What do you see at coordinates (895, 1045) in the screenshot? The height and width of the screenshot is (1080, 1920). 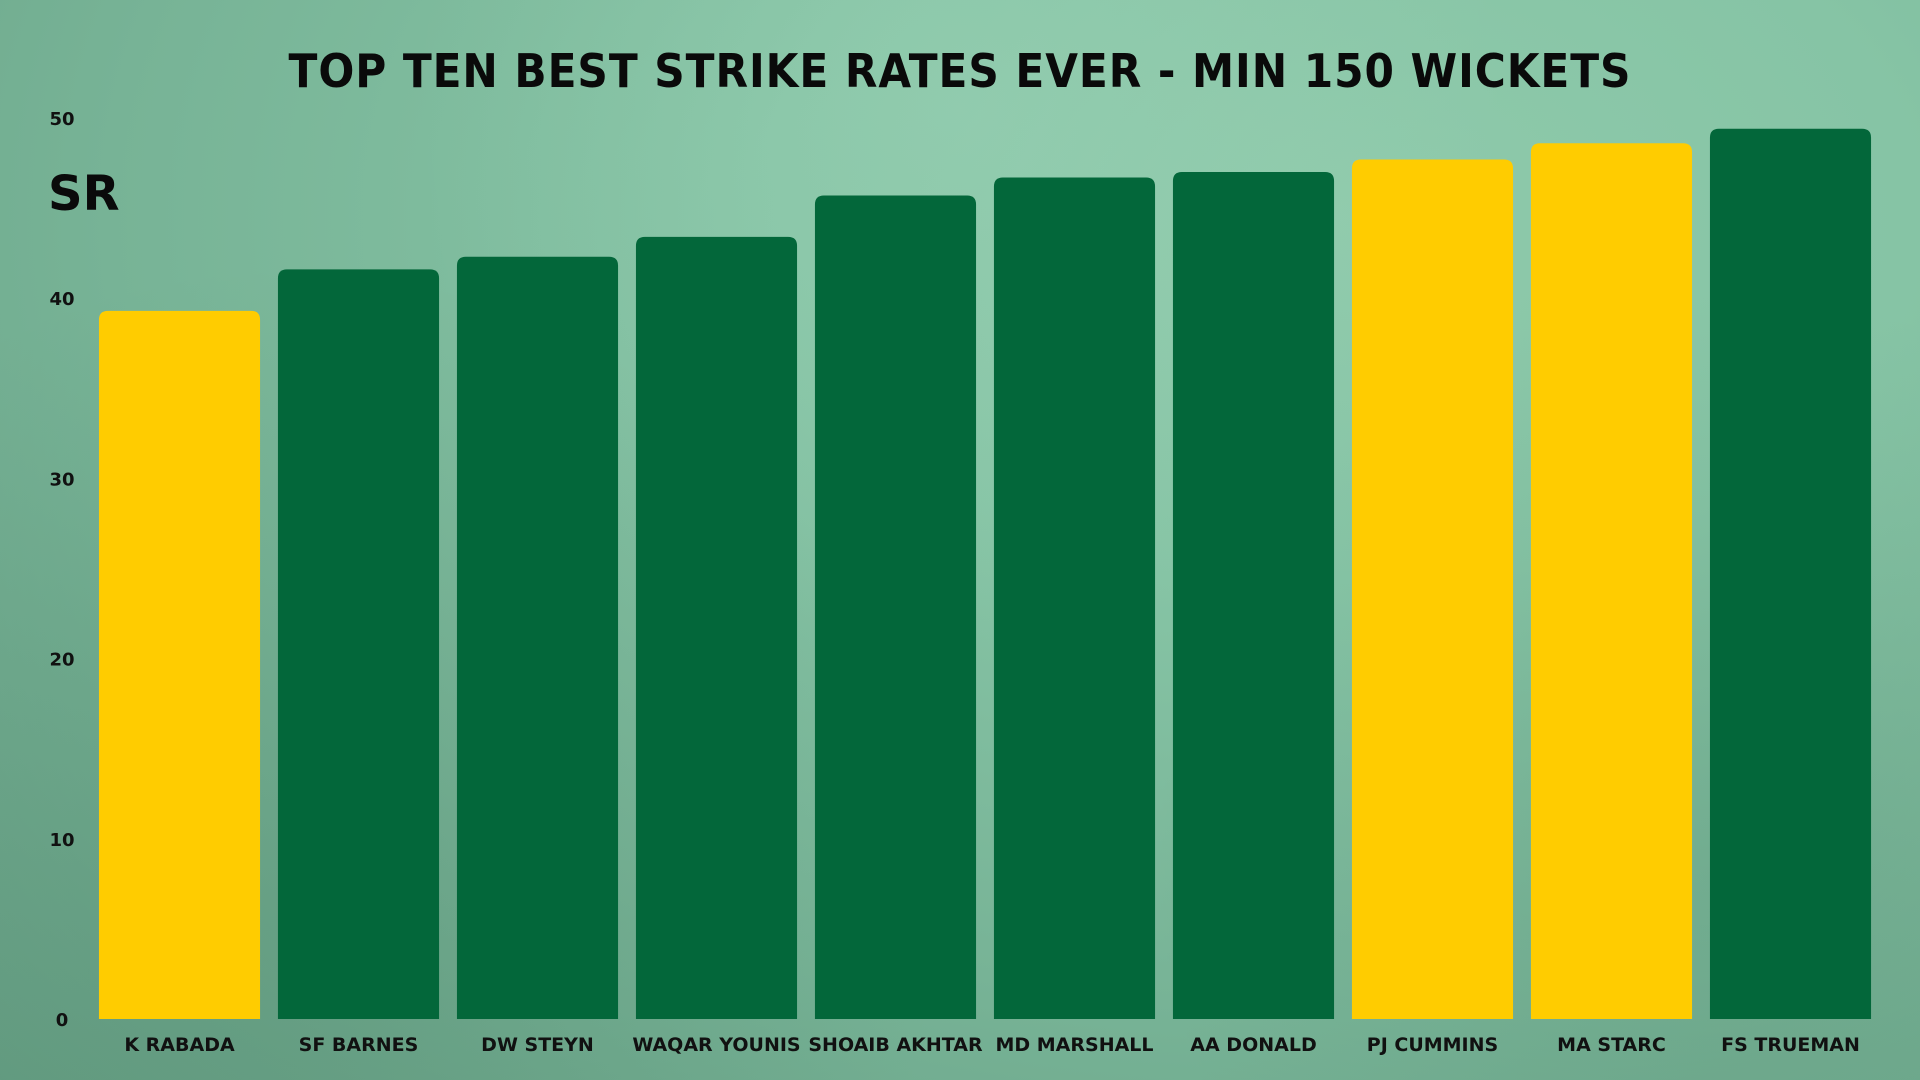 I see `x-tick-label: SHOAIB AKHTAR` at bounding box center [895, 1045].